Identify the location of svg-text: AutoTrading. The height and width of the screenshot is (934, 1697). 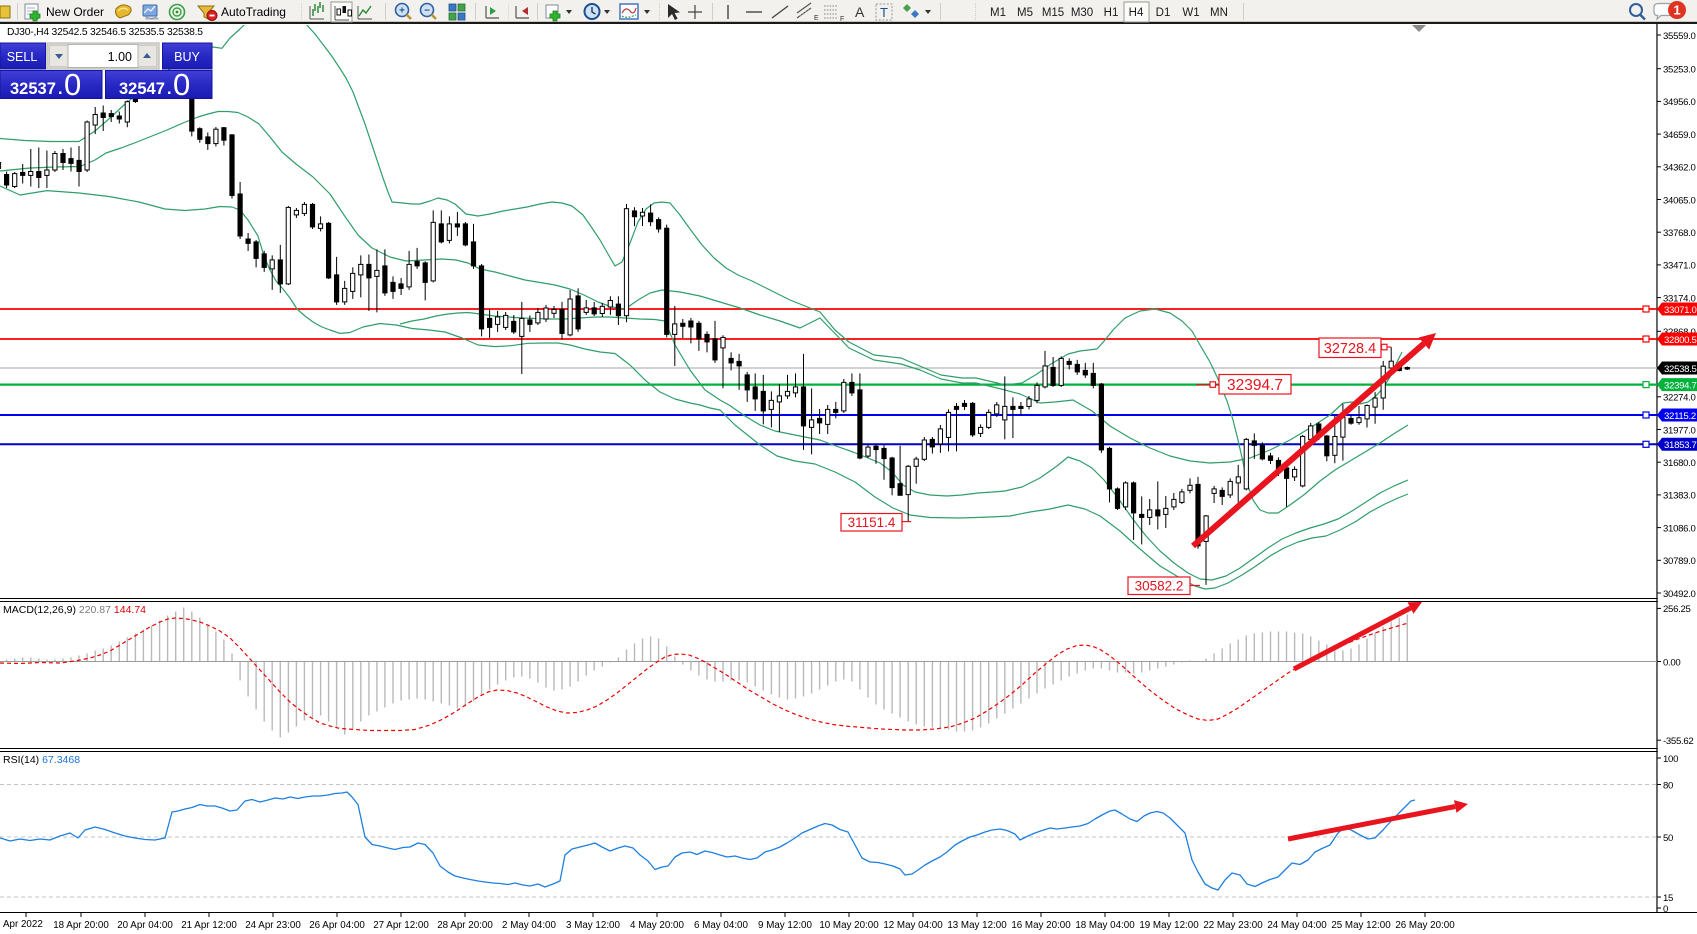
(253, 12).